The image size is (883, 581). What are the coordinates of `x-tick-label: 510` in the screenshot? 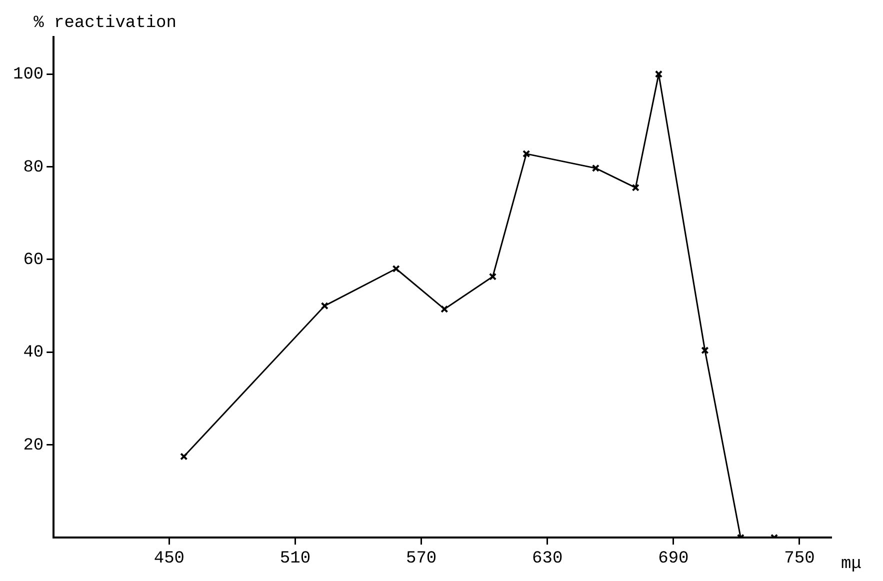 It's located at (295, 558).